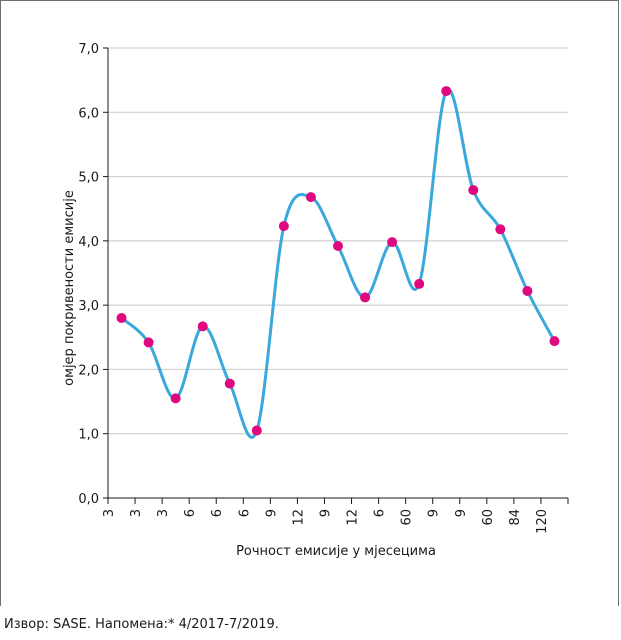 This screenshot has height=640, width=621. I want to click on source-note: Извор: SASE. Напомена:* 4/2017-7/2019., so click(141, 624).